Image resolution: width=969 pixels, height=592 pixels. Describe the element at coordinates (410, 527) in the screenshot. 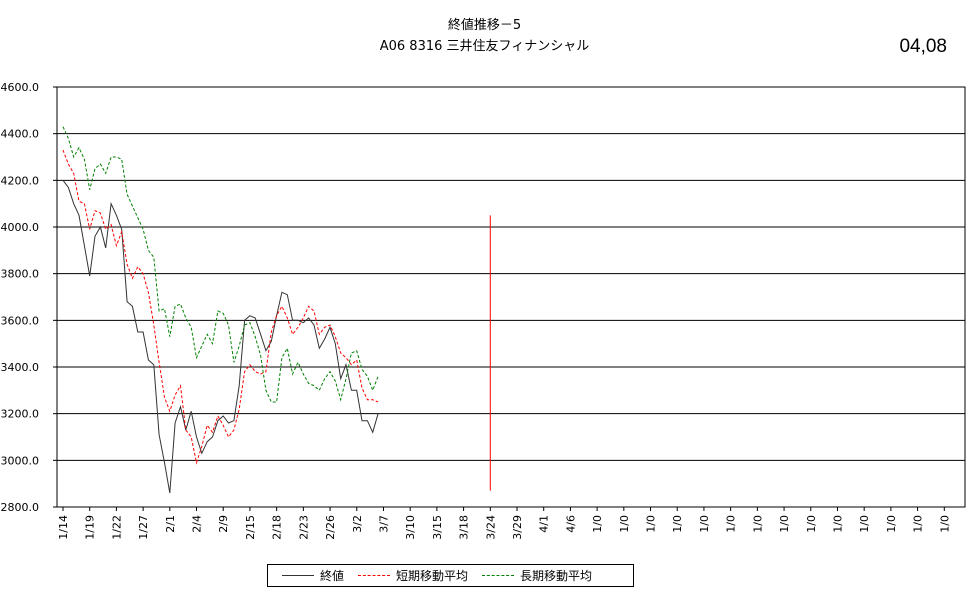

I see `x-tick-label: 3/10` at that location.